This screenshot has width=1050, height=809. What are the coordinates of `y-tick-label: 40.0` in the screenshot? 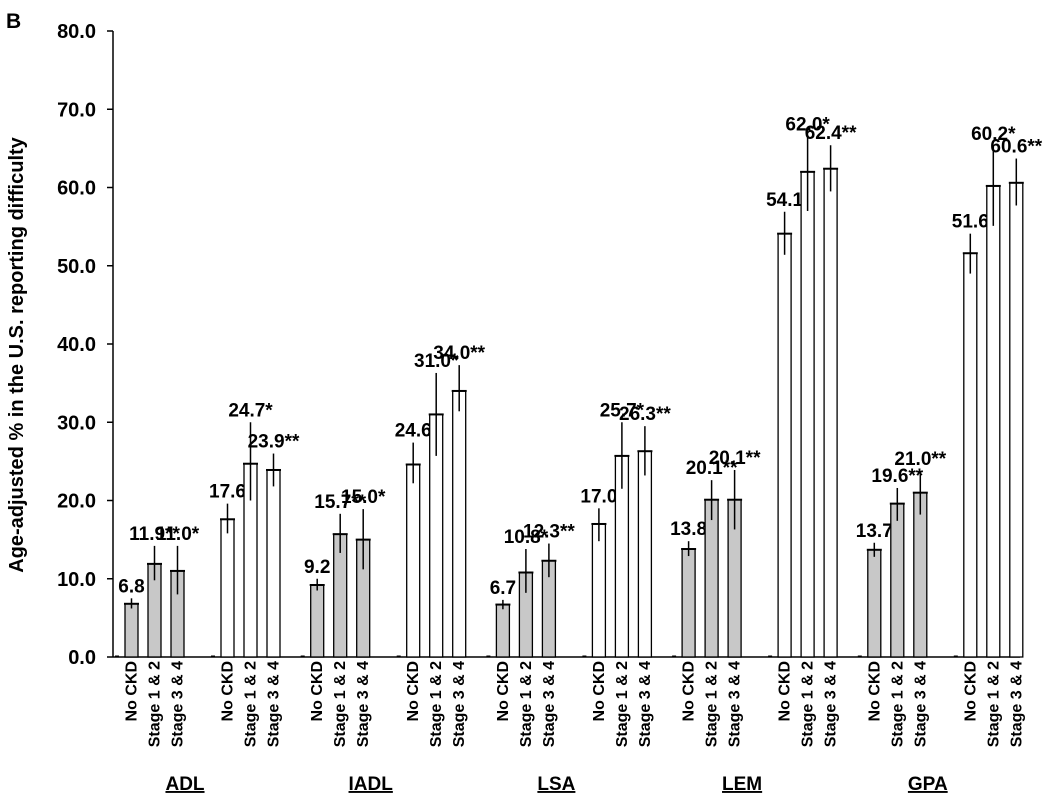 It's located at (76, 345).